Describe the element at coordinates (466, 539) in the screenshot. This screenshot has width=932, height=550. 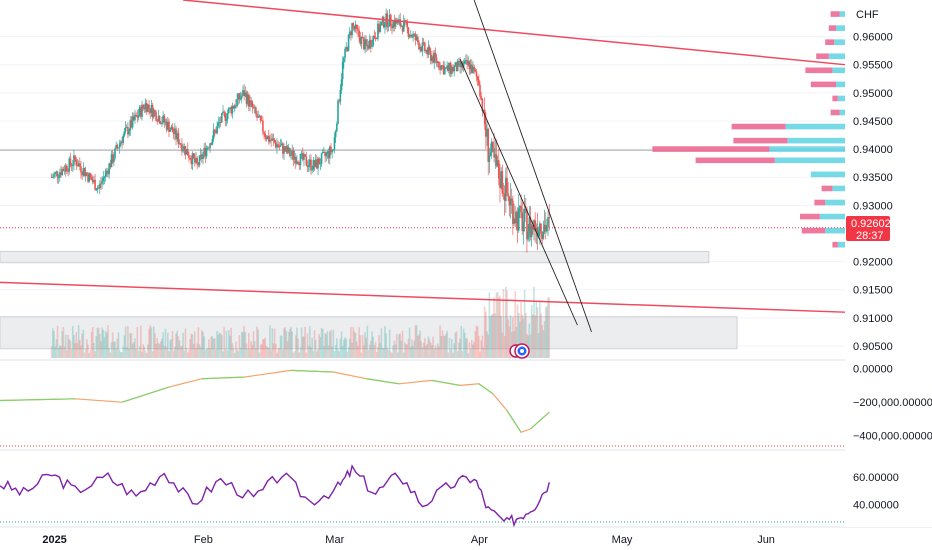
I see `time-axis: 2025 Feb Mar Apr May Jun` at that location.